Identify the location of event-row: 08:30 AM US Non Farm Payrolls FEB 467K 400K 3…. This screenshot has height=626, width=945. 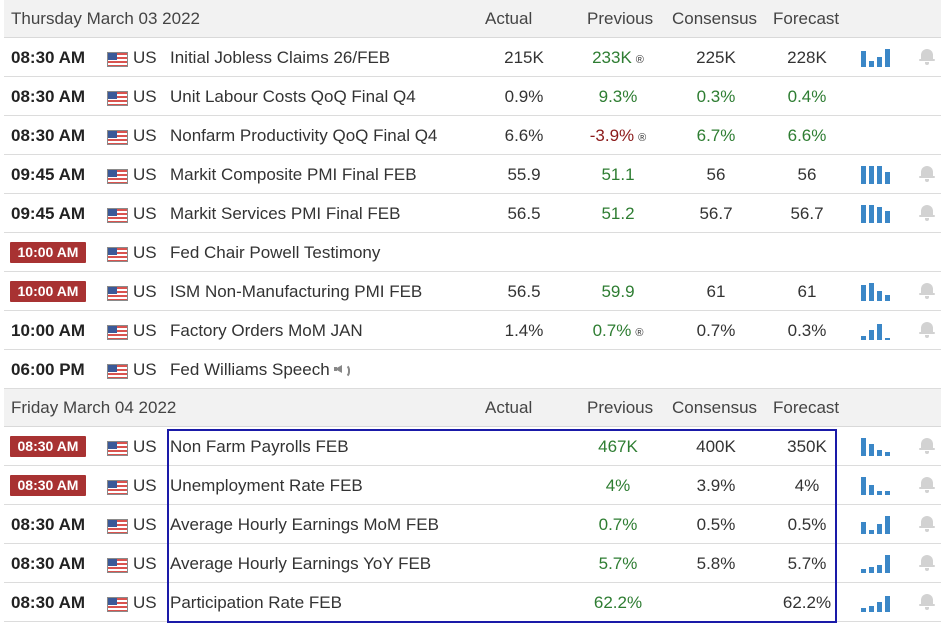
(472, 446).